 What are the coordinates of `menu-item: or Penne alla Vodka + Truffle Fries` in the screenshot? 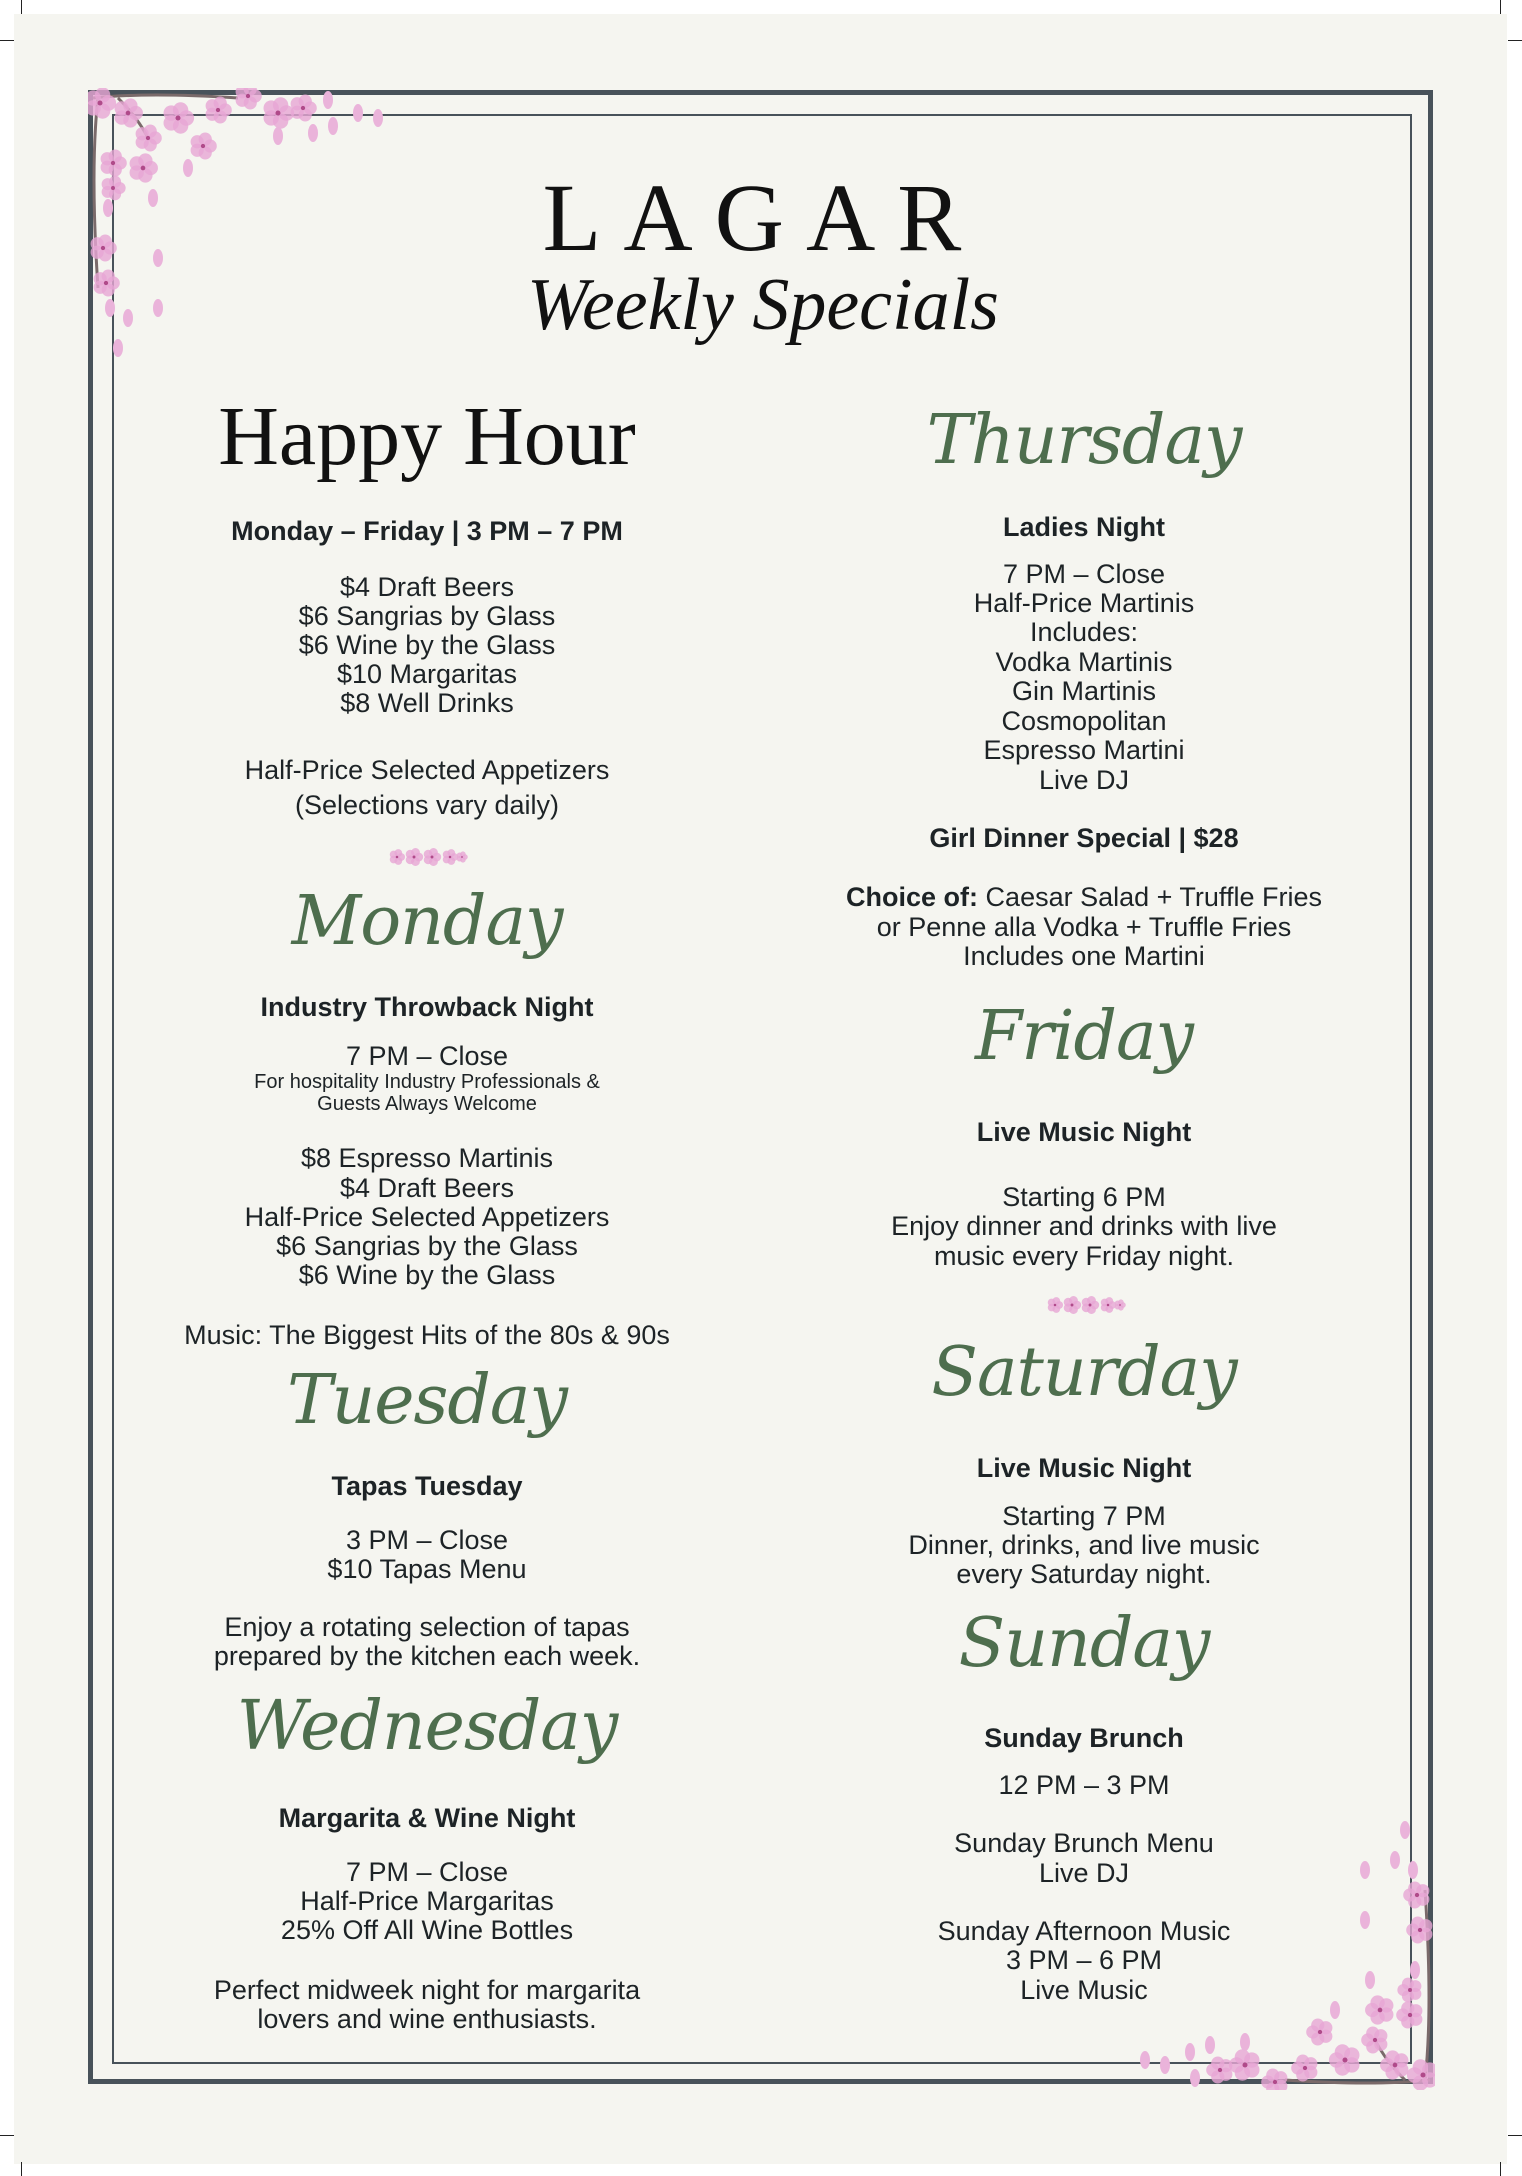 It's located at (1084, 927).